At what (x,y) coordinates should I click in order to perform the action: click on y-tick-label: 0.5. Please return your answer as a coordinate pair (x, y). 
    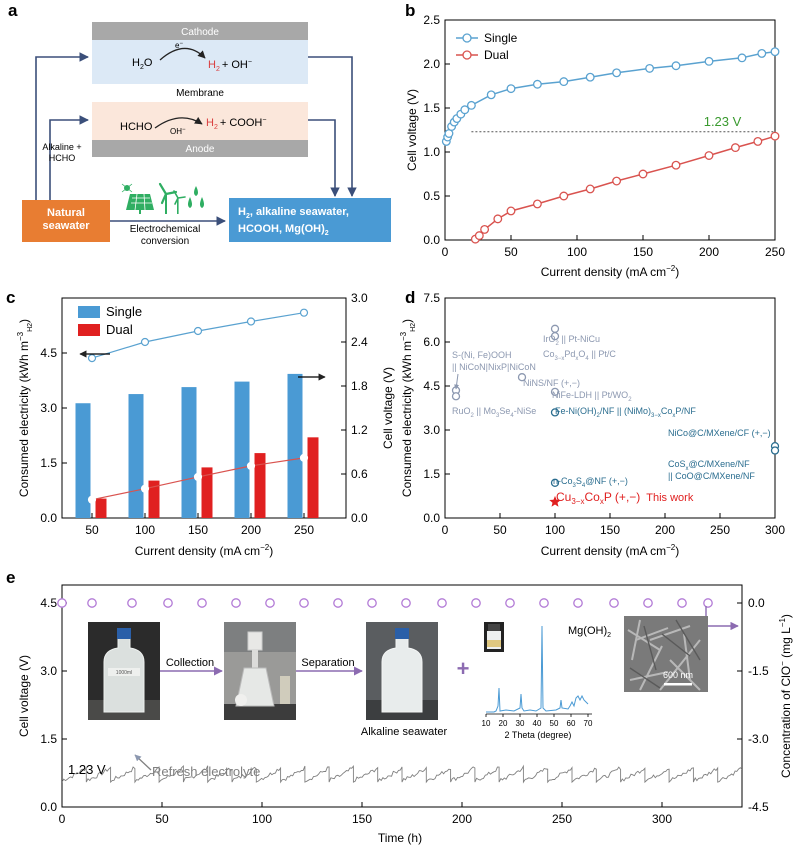
    Looking at the image, I should click on (431, 196).